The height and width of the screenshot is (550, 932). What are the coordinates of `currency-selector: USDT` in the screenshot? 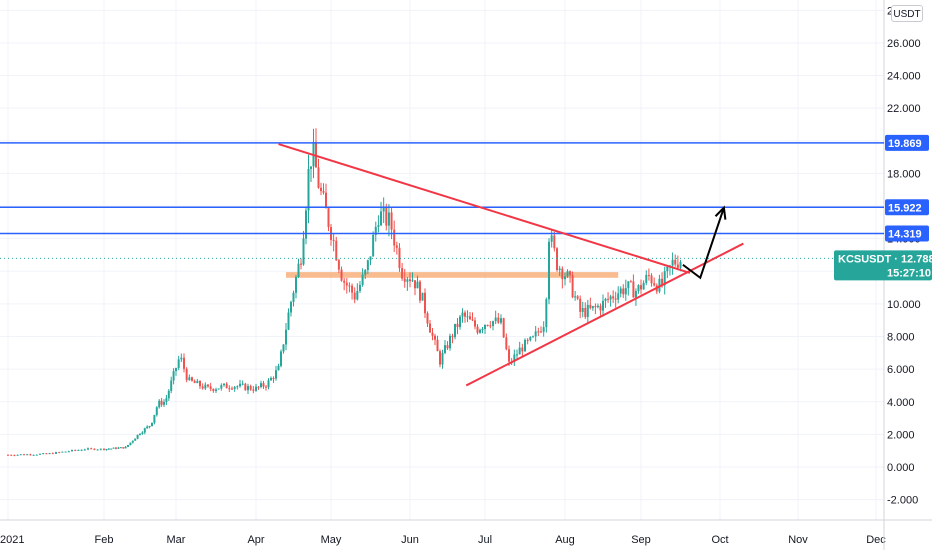 It's located at (907, 13).